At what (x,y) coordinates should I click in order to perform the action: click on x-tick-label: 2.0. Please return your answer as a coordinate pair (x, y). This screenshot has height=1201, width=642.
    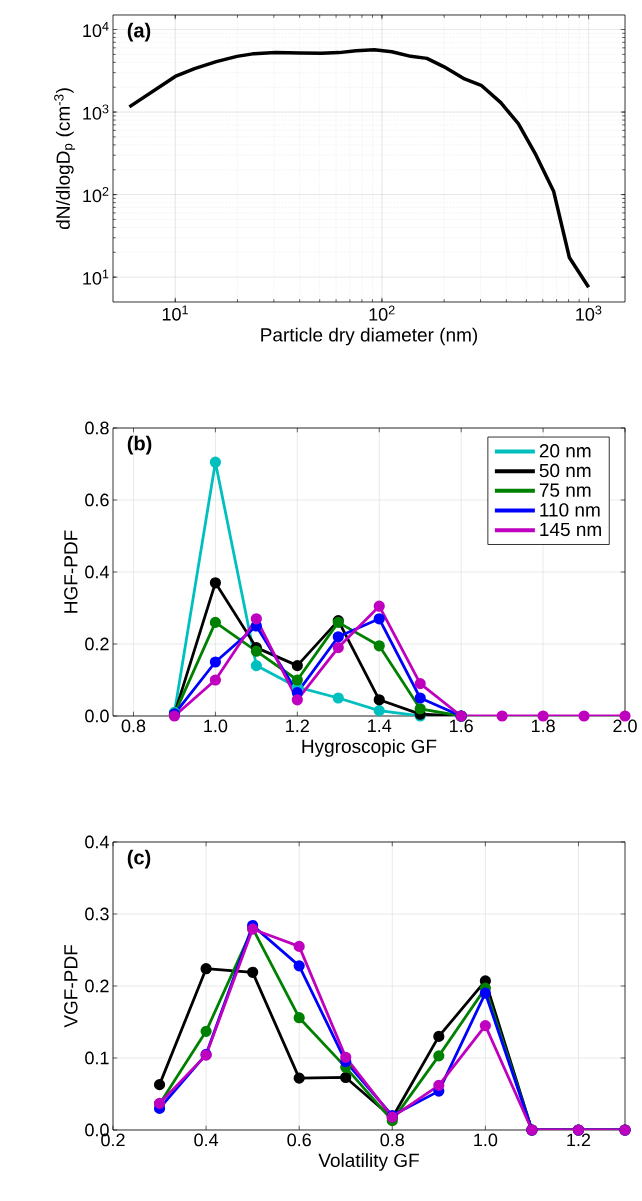
    Looking at the image, I should click on (625, 726).